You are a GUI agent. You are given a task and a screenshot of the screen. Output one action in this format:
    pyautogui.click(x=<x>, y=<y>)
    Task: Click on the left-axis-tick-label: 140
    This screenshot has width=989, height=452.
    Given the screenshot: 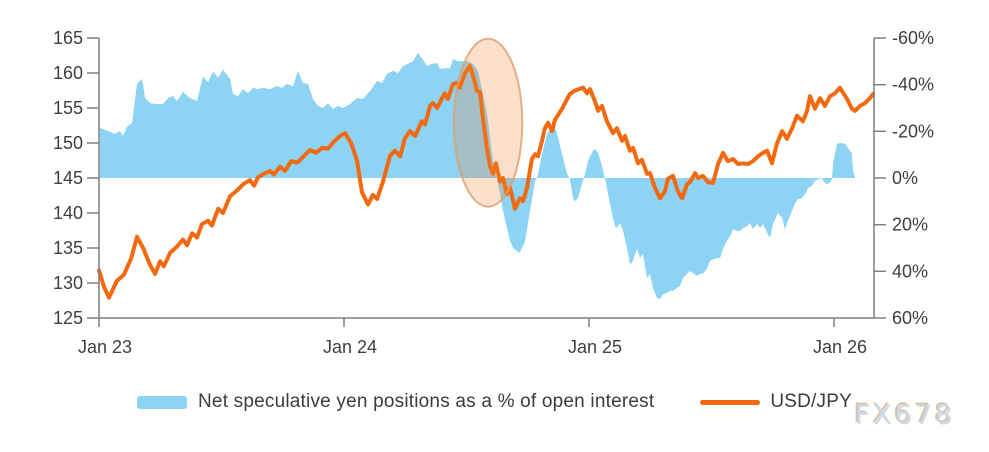 What is the action you would take?
    pyautogui.click(x=68, y=213)
    